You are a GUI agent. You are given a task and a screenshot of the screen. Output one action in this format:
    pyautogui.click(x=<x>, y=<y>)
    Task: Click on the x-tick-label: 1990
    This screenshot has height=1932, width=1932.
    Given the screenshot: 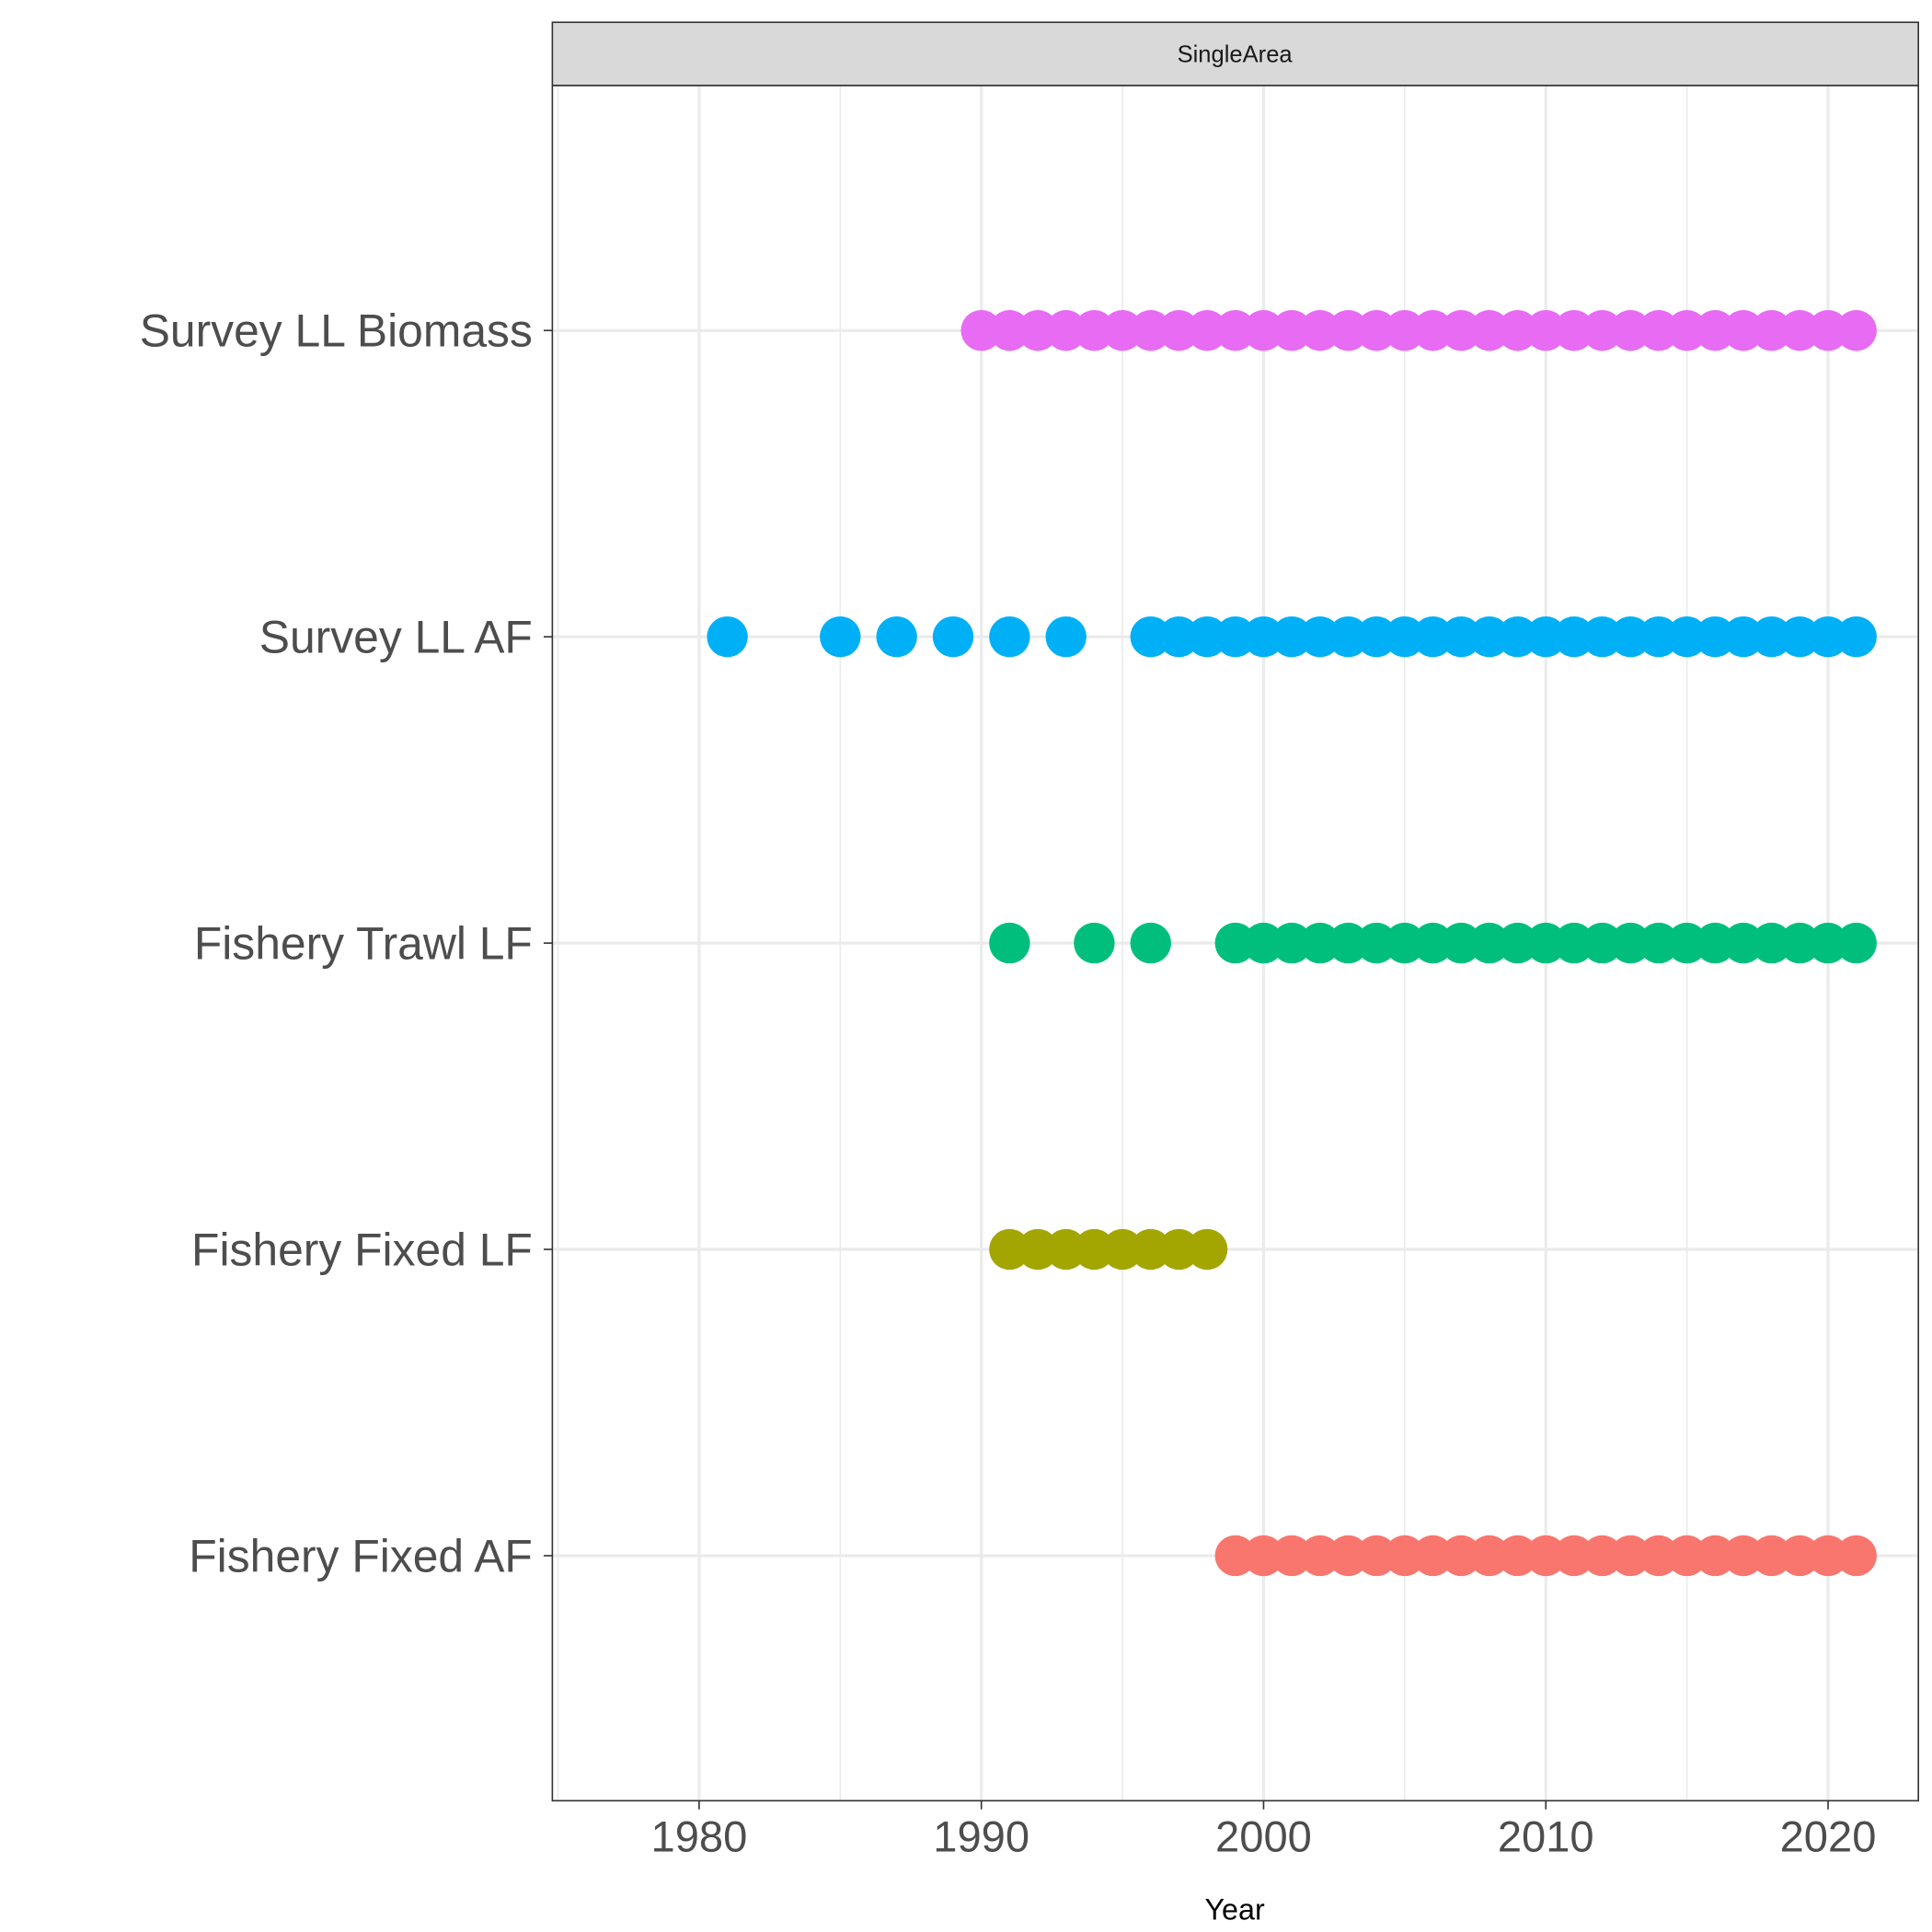 What is the action you would take?
    pyautogui.click(x=981, y=1836)
    